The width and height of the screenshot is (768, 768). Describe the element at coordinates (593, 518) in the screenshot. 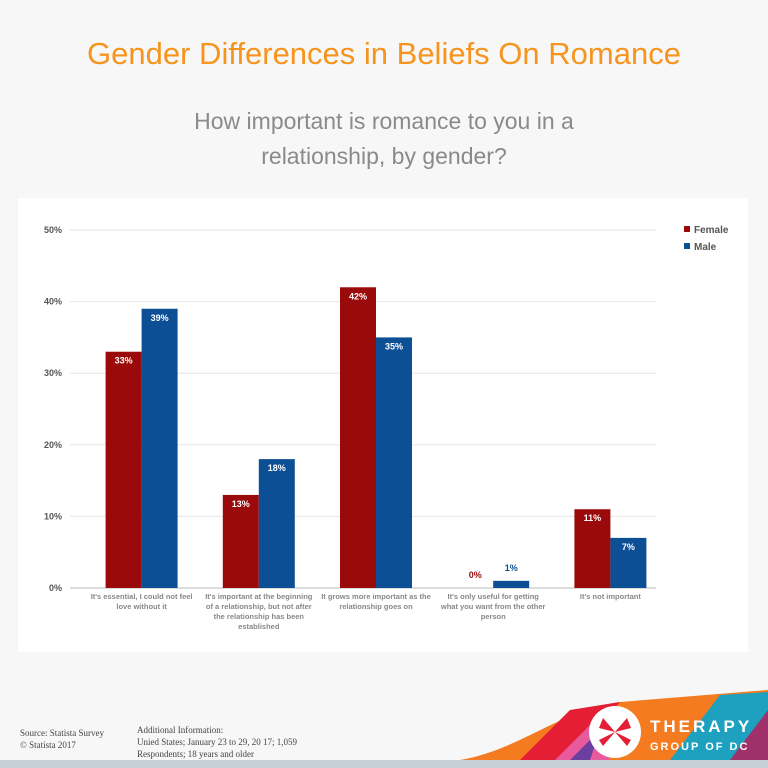

I see `data-label: 11%` at that location.